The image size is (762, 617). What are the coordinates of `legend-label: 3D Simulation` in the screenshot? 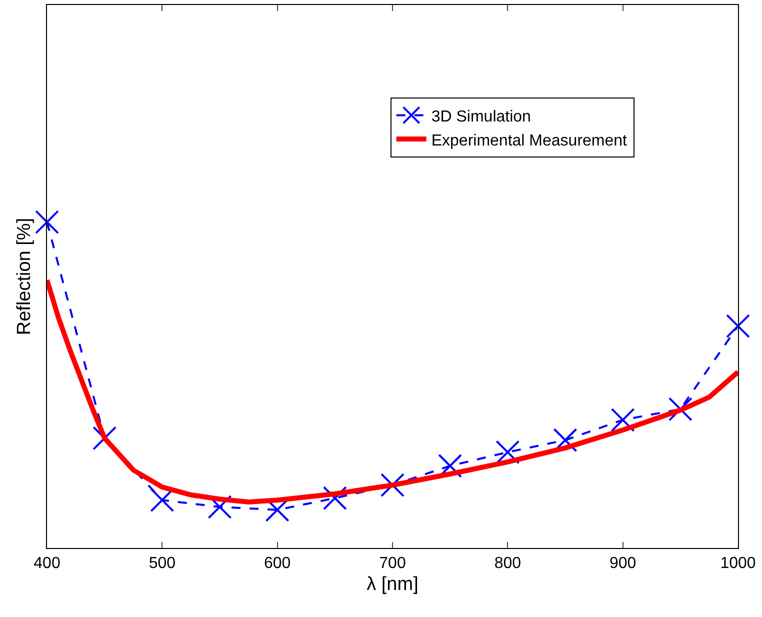 It's located at (481, 117).